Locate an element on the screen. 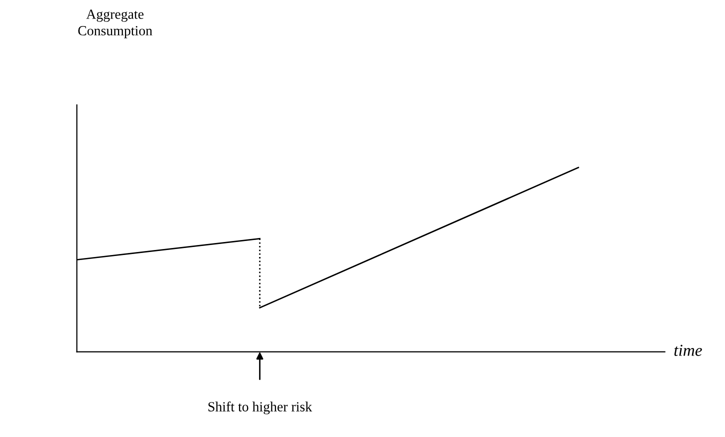 This screenshot has width=725, height=437. x-axis-title: time is located at coordinates (688, 350).